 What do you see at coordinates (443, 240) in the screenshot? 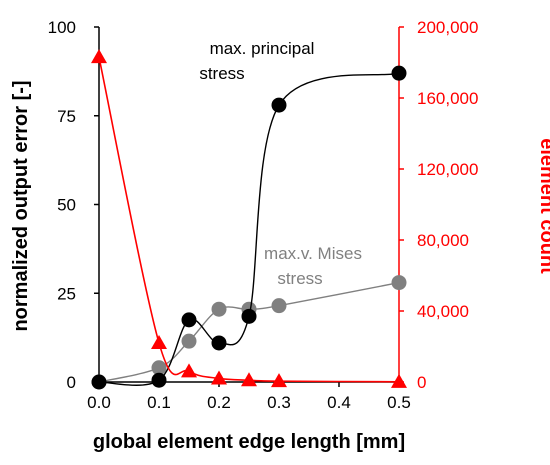
I see `y2-tick-label: 80,000` at bounding box center [443, 240].